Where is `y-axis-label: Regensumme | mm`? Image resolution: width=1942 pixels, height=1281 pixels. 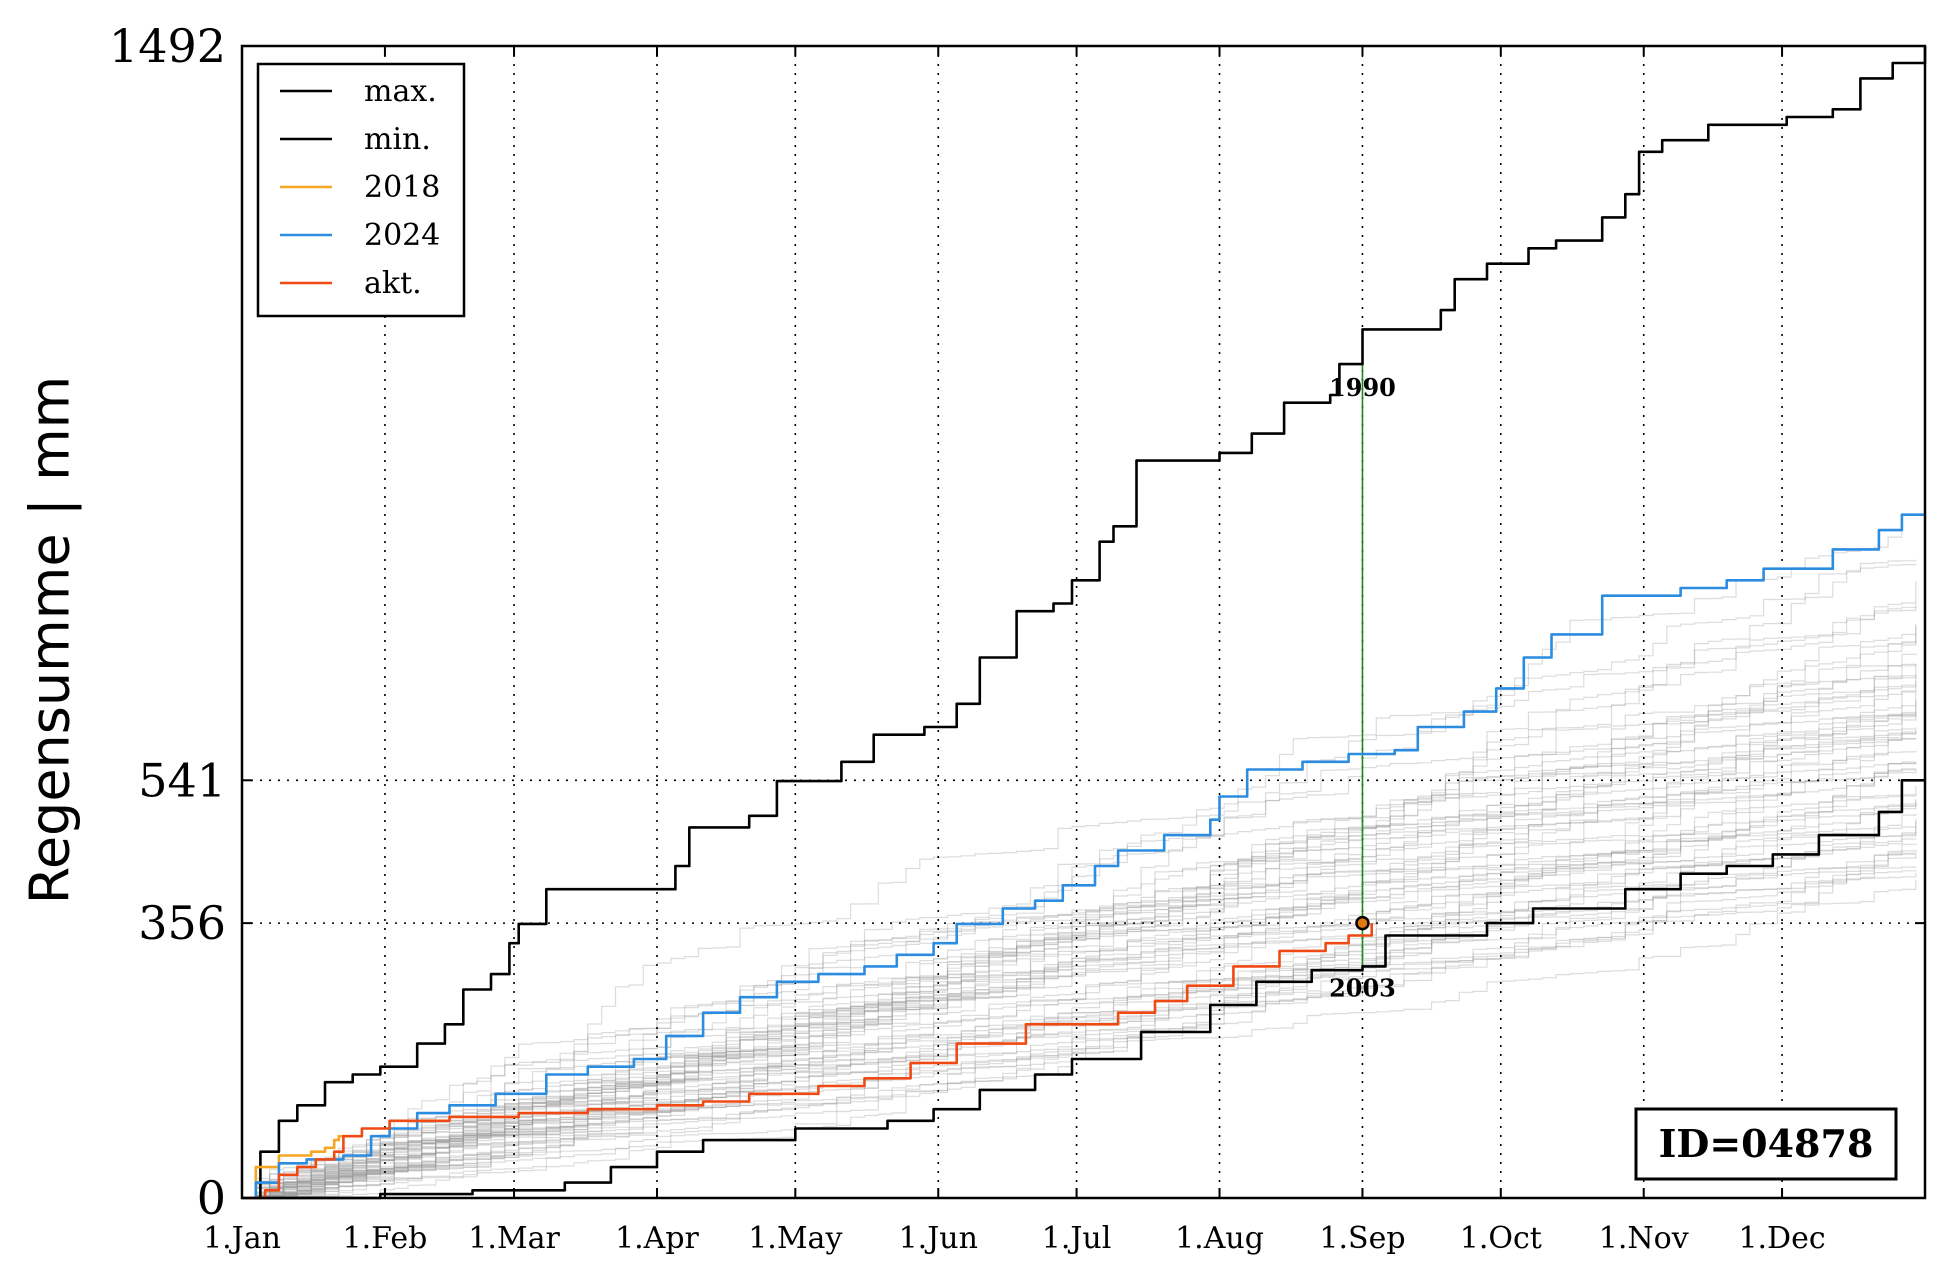
y-axis-label: Regensumme | mm is located at coordinates (50, 640).